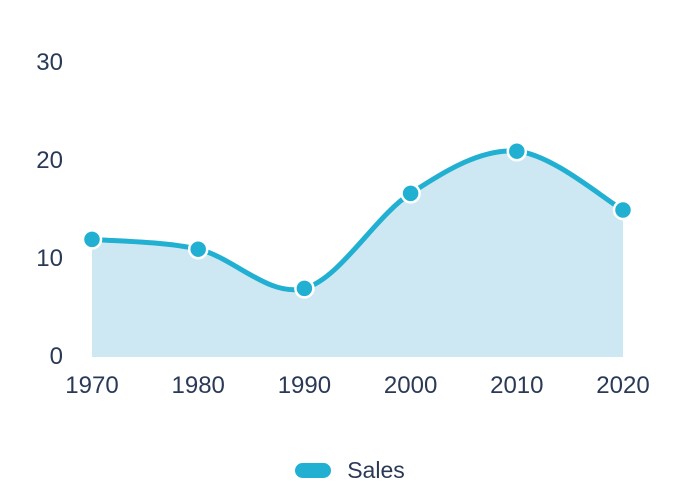 The image size is (700, 504). Describe the element at coordinates (304, 385) in the screenshot. I see `x-axis-tick-label: 1990` at that location.